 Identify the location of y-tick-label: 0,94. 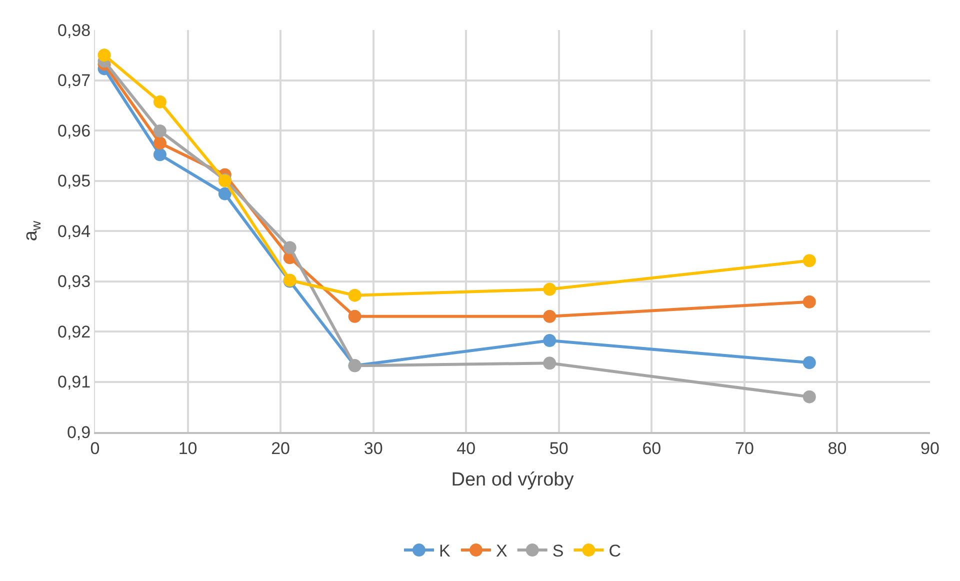
(74, 231).